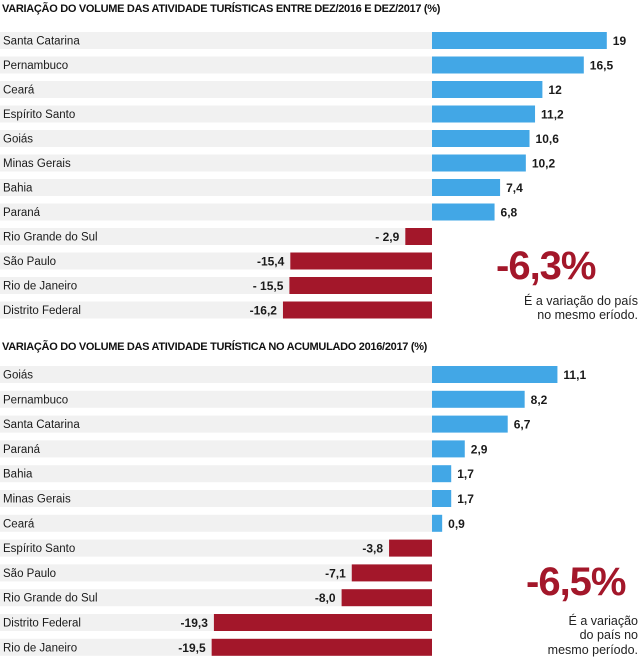  Describe the element at coordinates (195, 623) in the screenshot. I see `value-label: -19,3` at that location.